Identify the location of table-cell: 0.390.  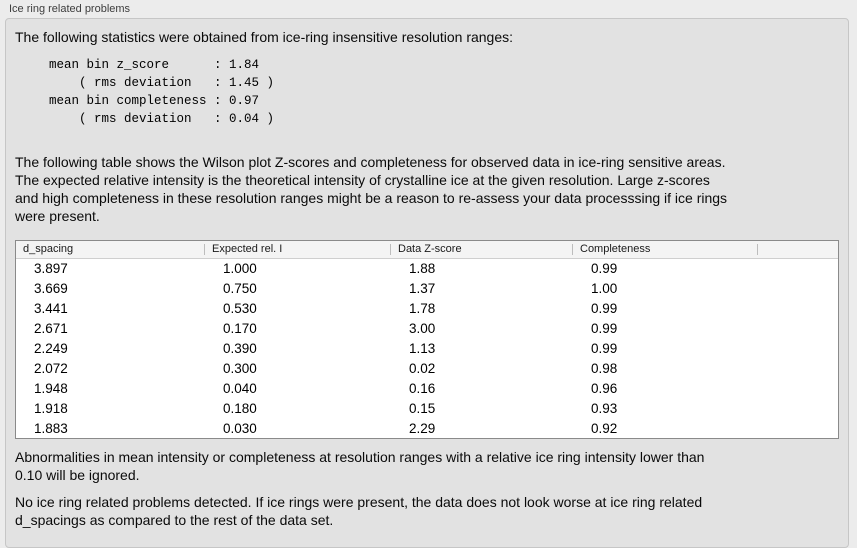
(240, 348).